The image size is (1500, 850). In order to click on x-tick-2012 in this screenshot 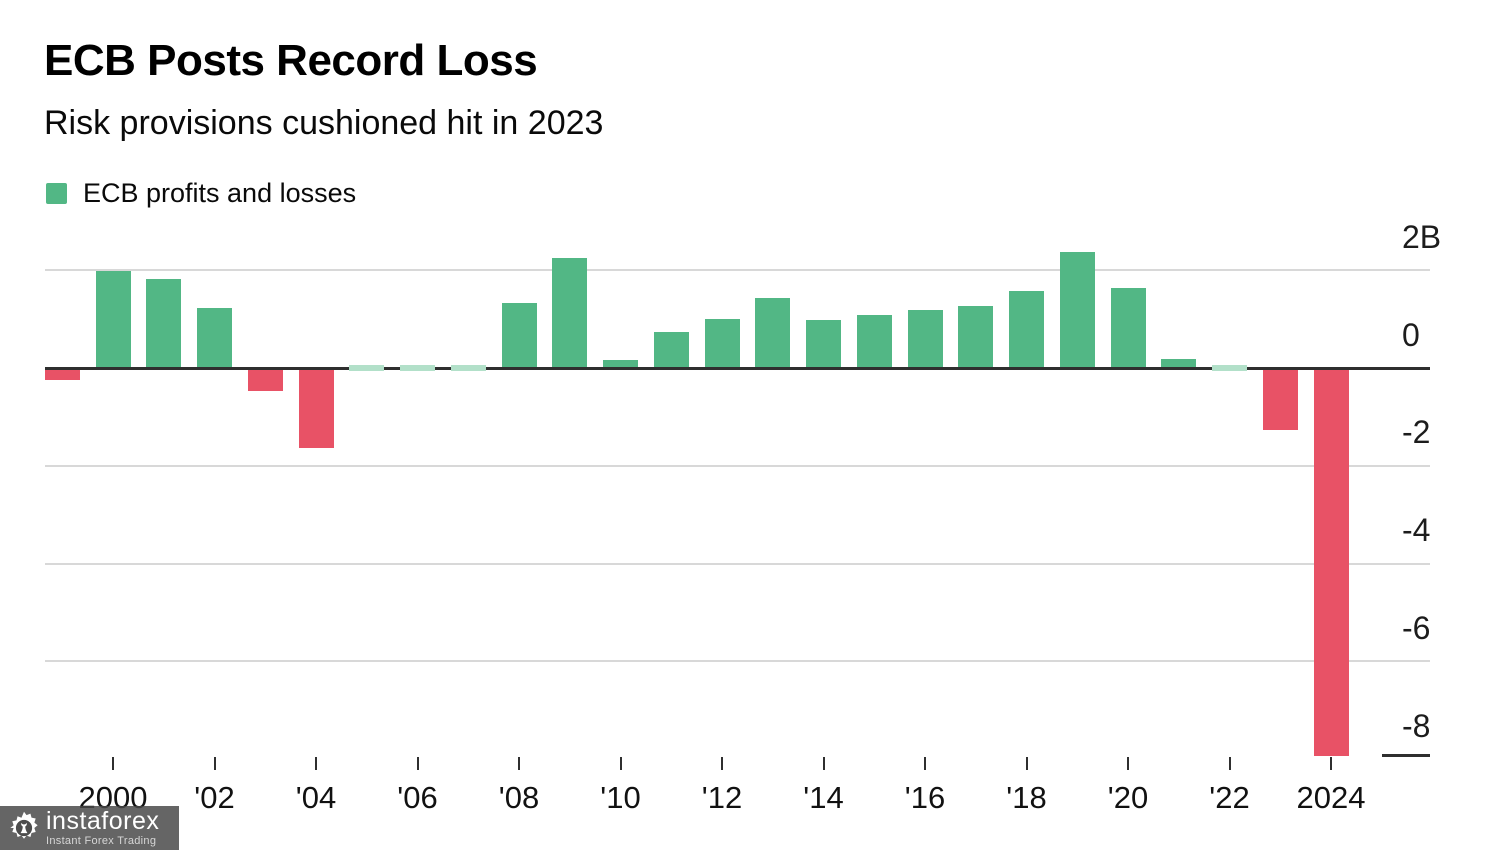, I will do `click(722, 763)`.